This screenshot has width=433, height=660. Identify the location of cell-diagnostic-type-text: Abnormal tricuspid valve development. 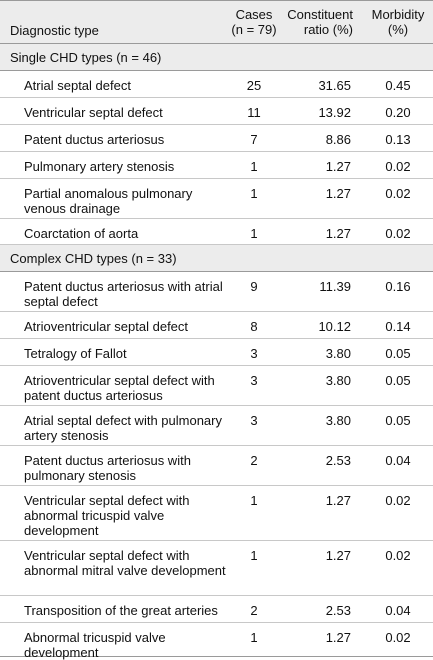
(95, 645).